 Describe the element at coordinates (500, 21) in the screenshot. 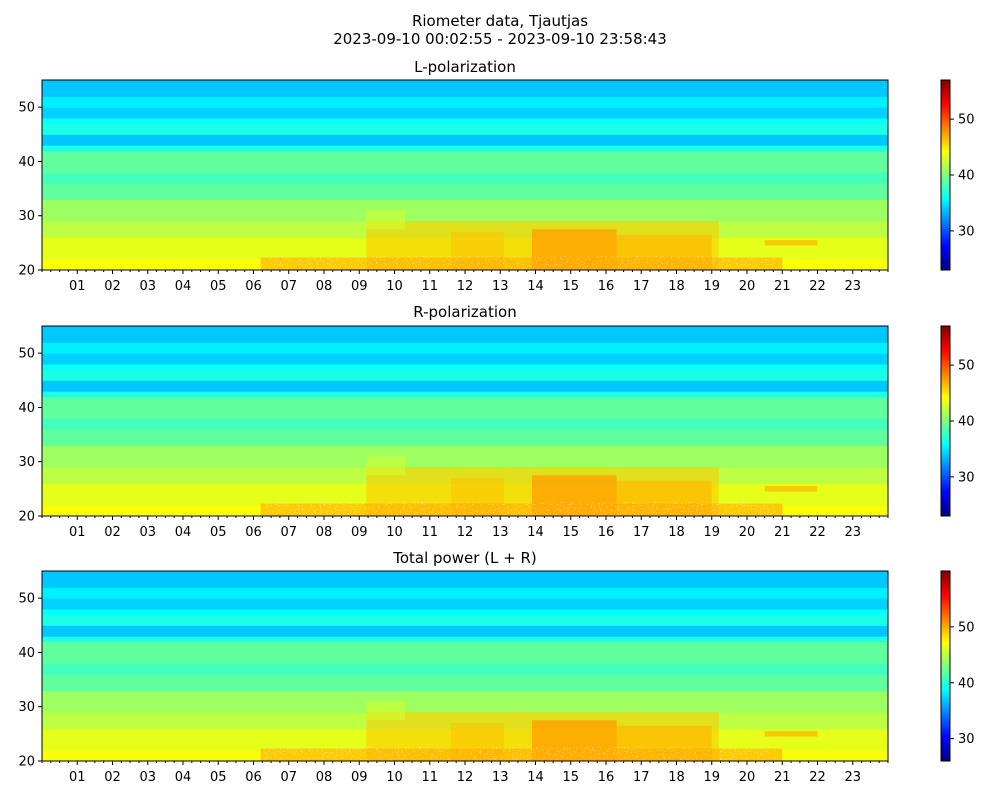

I see `figure-title: Riometer data, Tjautjas` at that location.